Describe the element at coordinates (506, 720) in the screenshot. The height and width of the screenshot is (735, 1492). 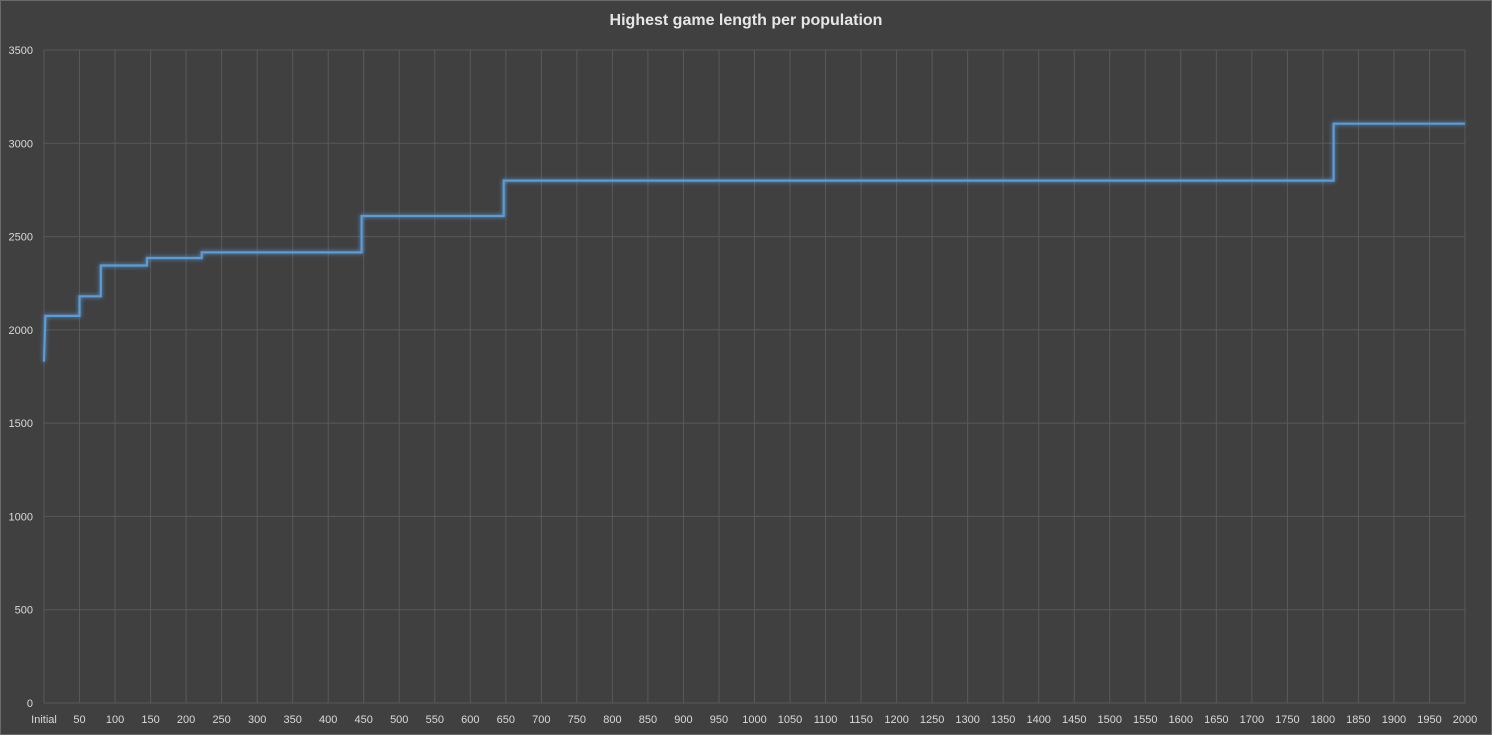
I see `x-tick-label: 650` at that location.